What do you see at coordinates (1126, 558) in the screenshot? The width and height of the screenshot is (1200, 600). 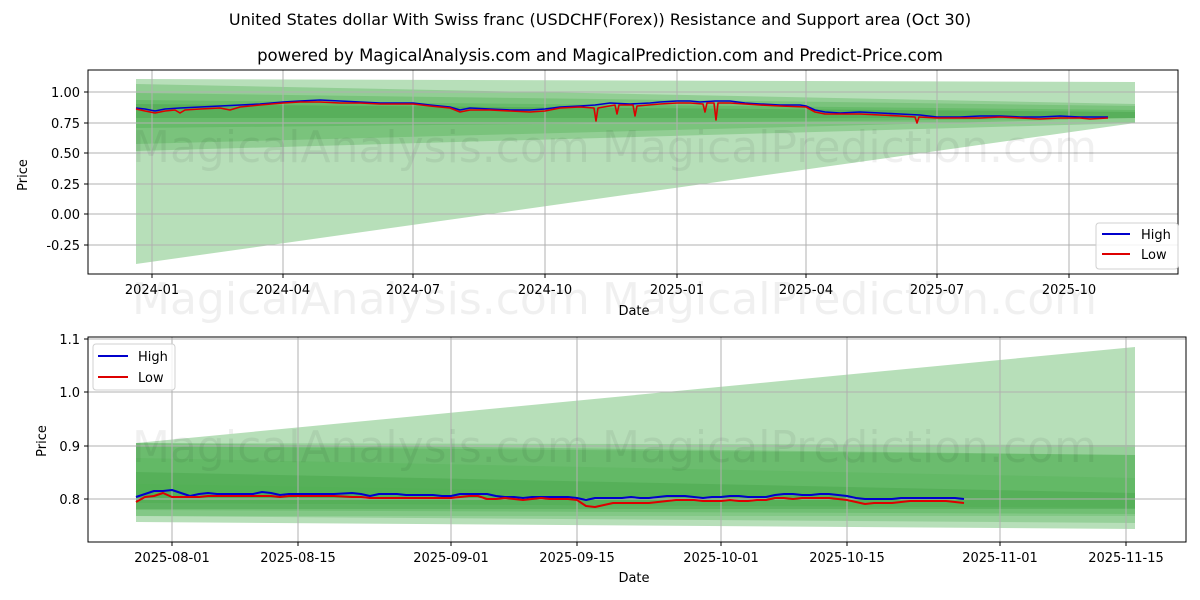 I see `bottom-xtick-2025-11-15: 2025-11-15` at bounding box center [1126, 558].